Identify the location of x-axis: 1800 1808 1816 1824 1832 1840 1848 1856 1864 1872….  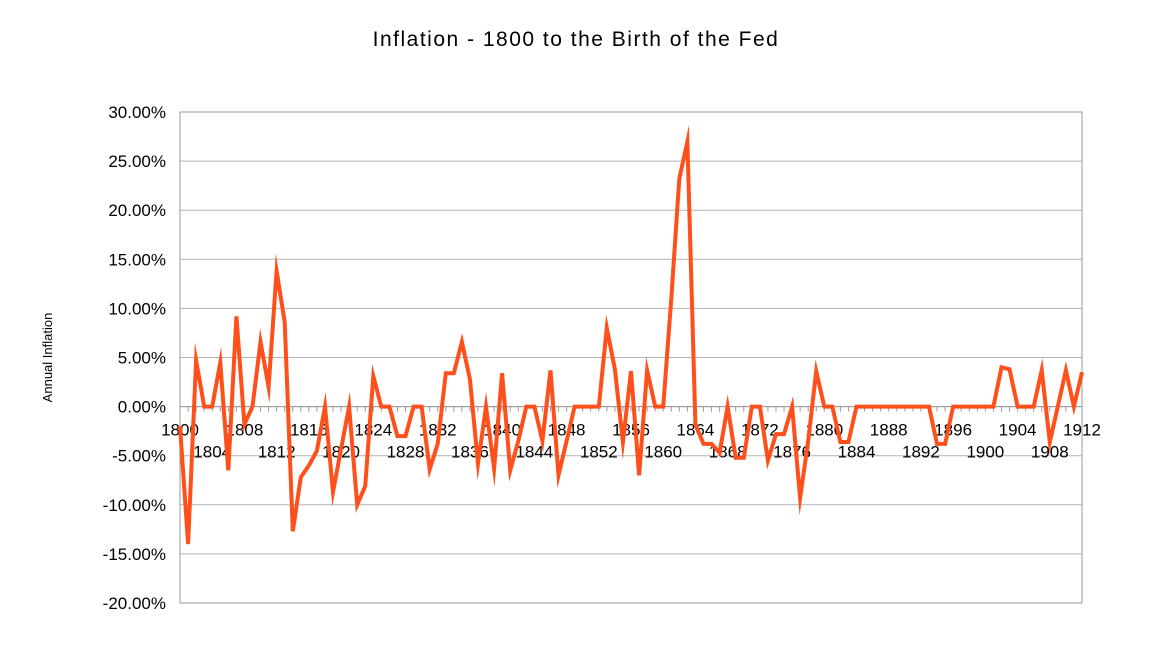
(631, 434).